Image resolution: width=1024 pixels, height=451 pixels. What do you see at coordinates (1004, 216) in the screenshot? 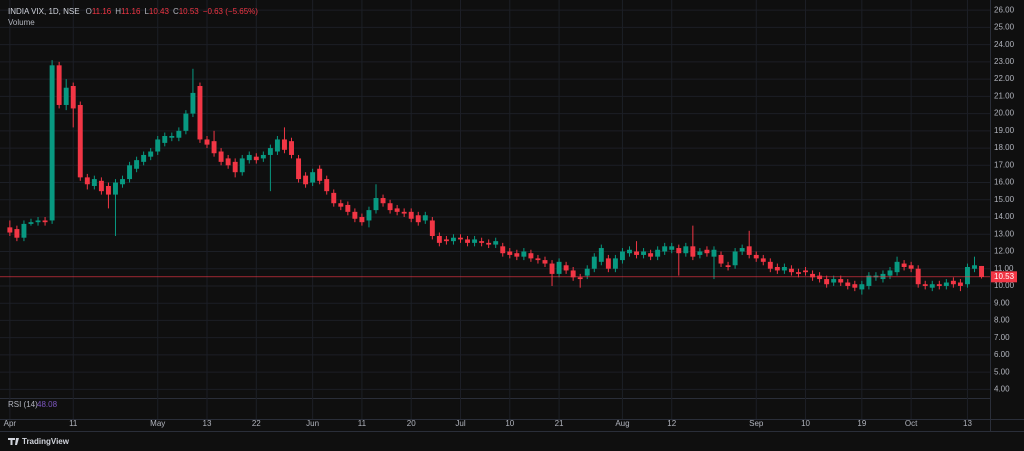
I see `y-tick-label: 14.00` at bounding box center [1004, 216].